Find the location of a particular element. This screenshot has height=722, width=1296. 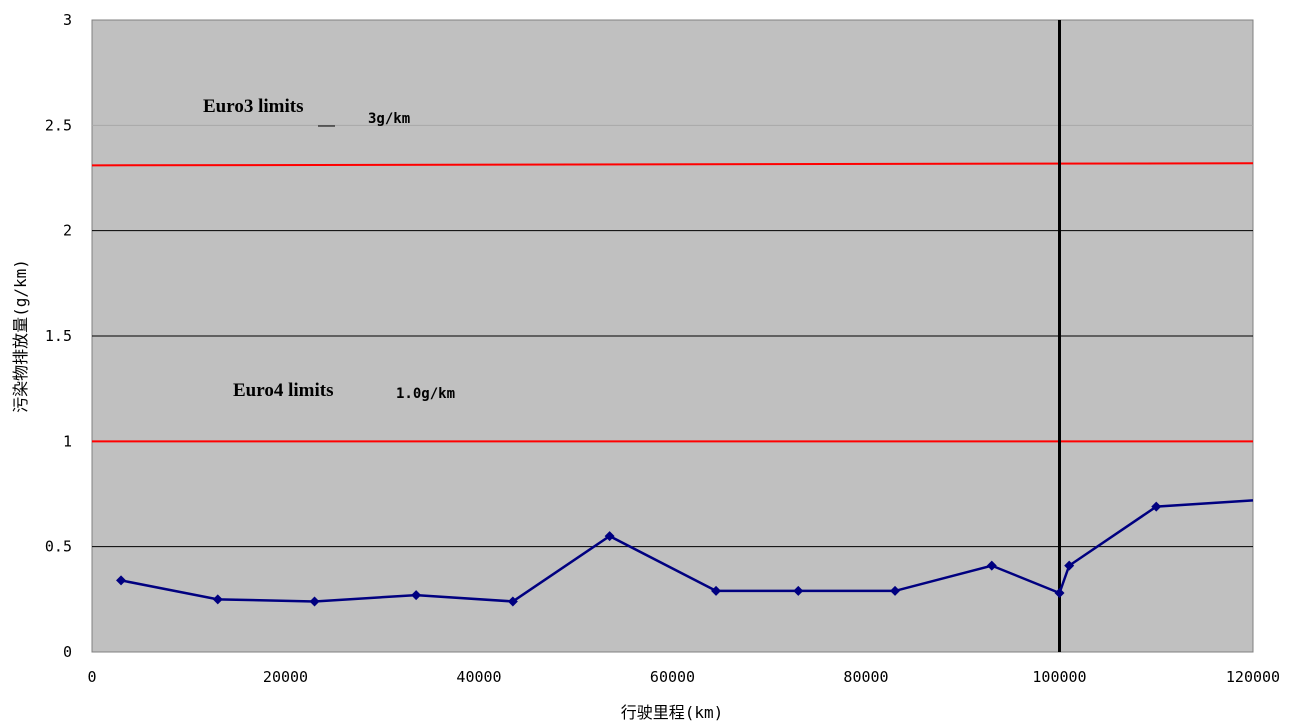

euro3-limit-label: Euro3 limits is located at coordinates (253, 106).